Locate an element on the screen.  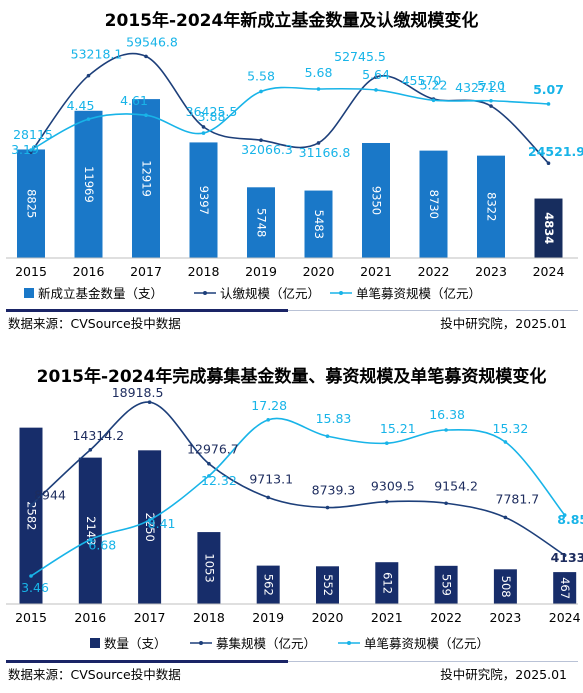
bar-value-label: 8825 is located at coordinates (32, 203).